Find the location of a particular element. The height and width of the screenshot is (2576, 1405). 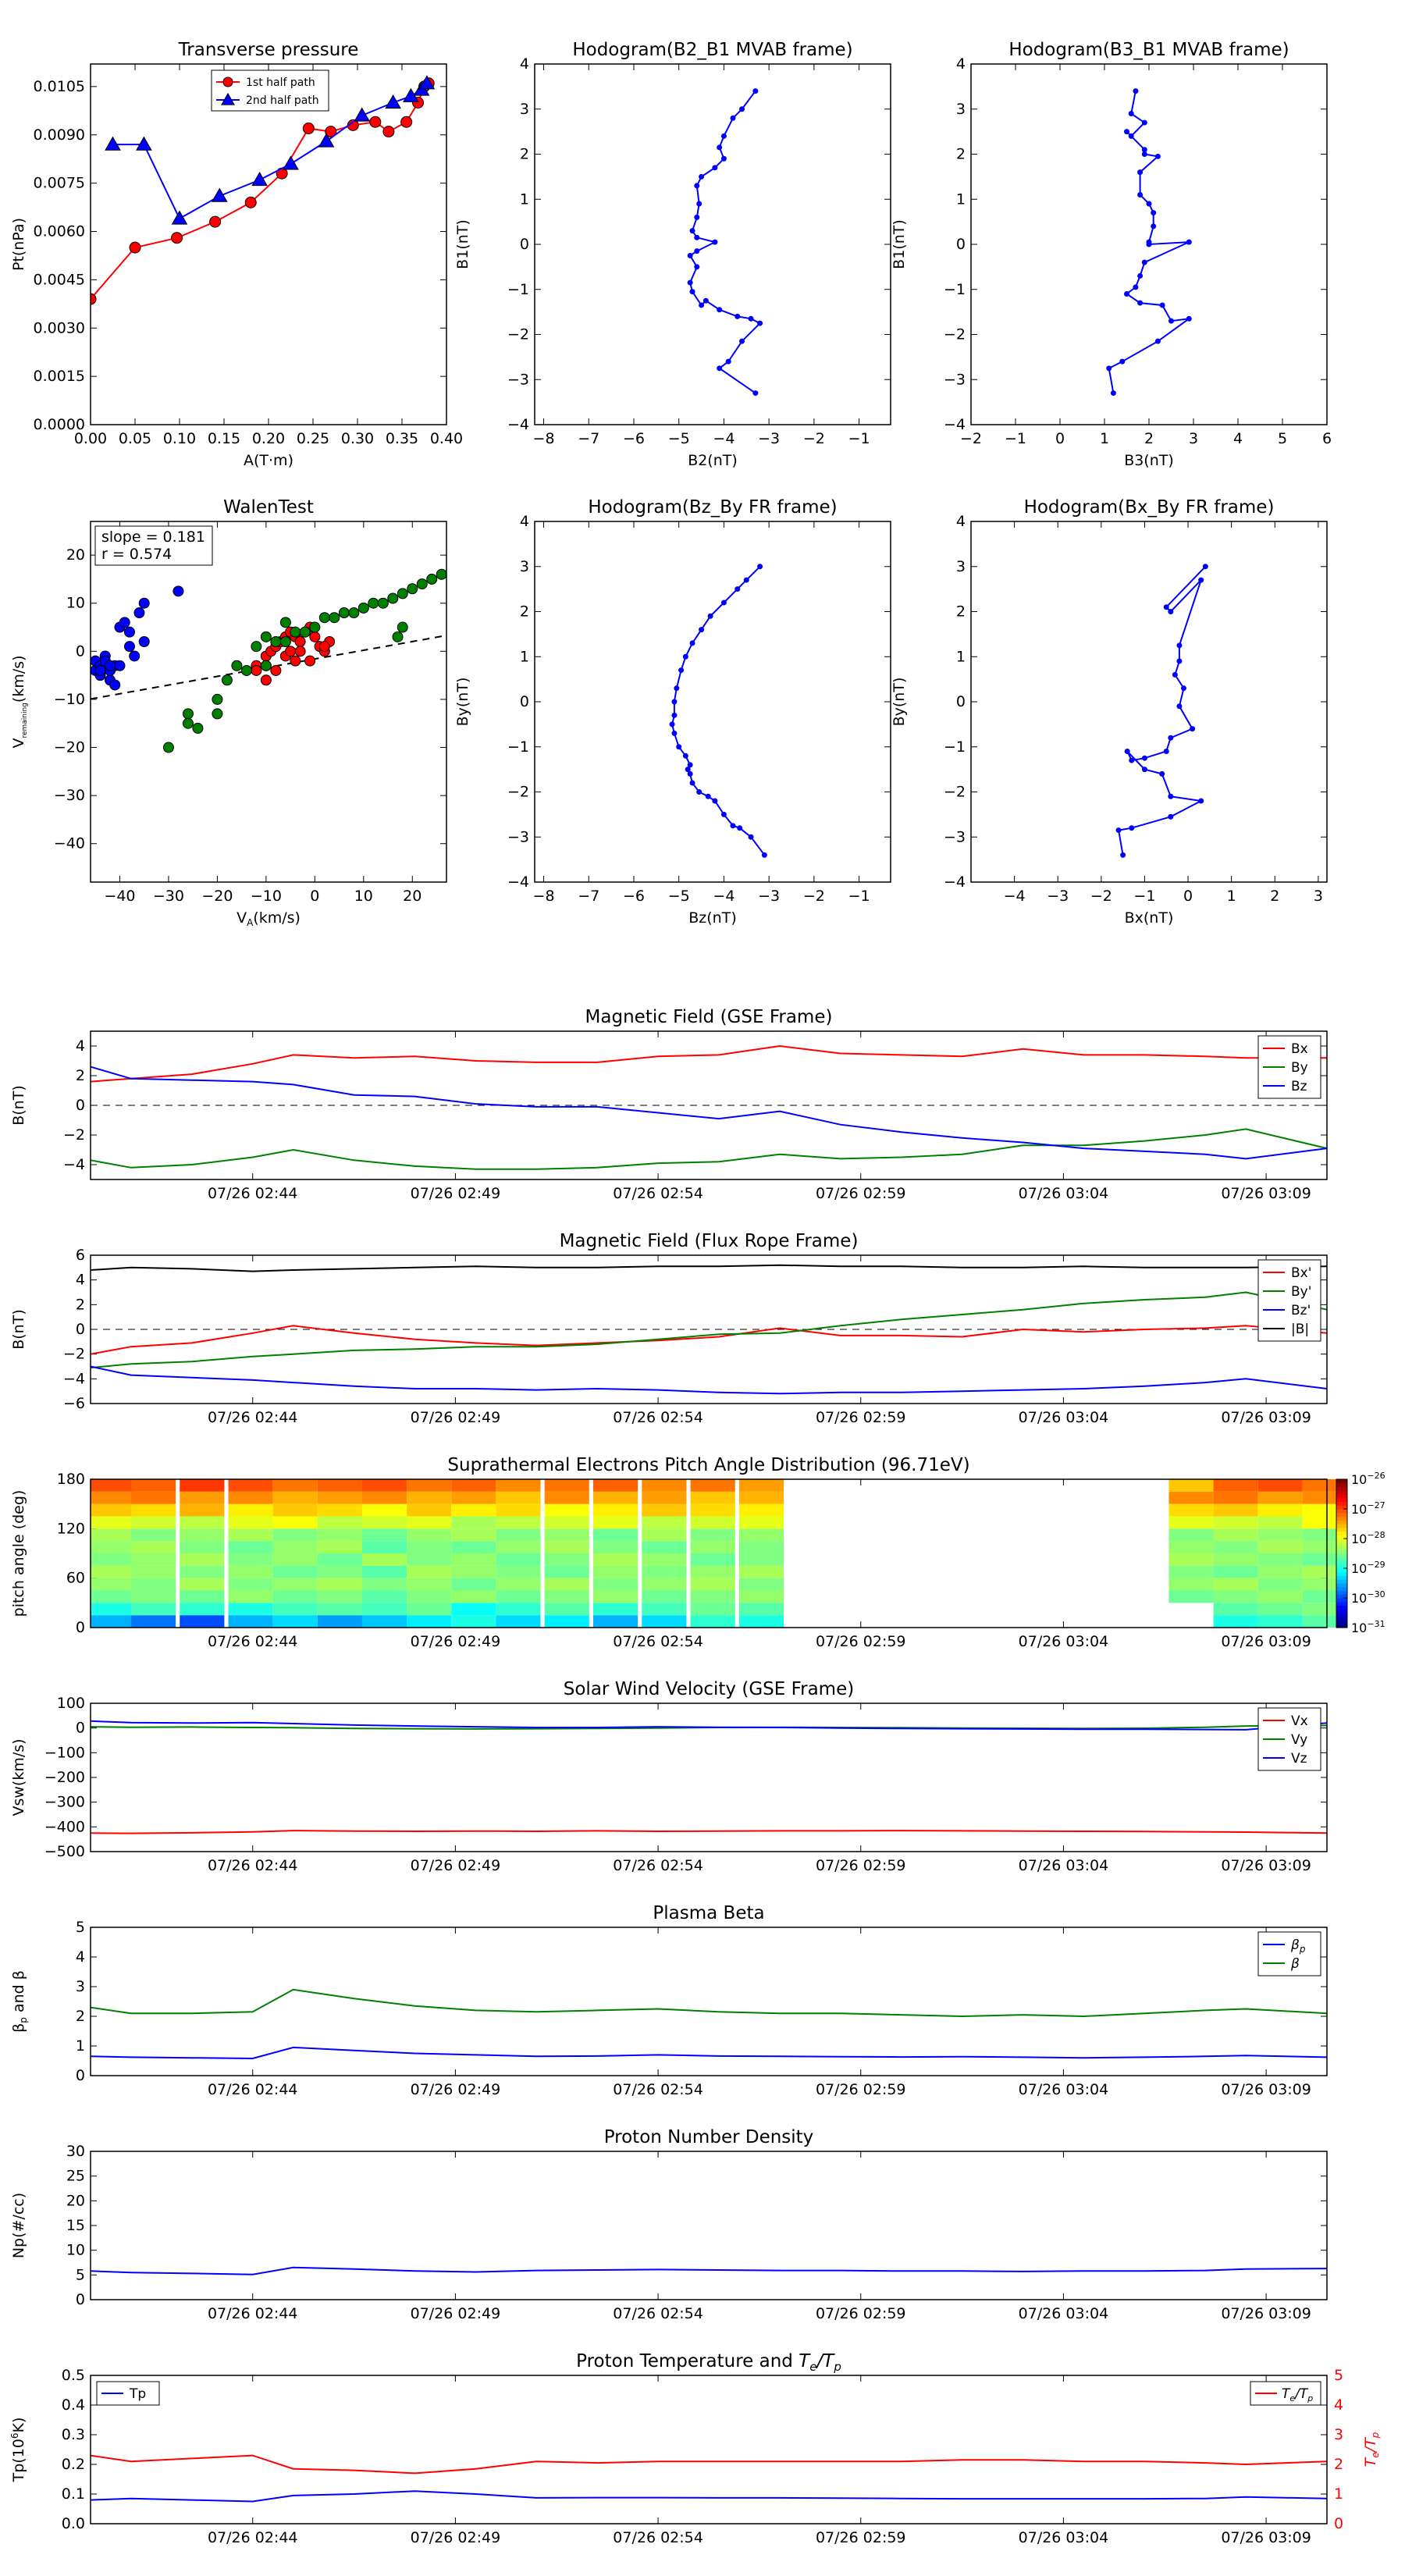

y-axis-label: Vsw(km/s) is located at coordinates (18, 1777).